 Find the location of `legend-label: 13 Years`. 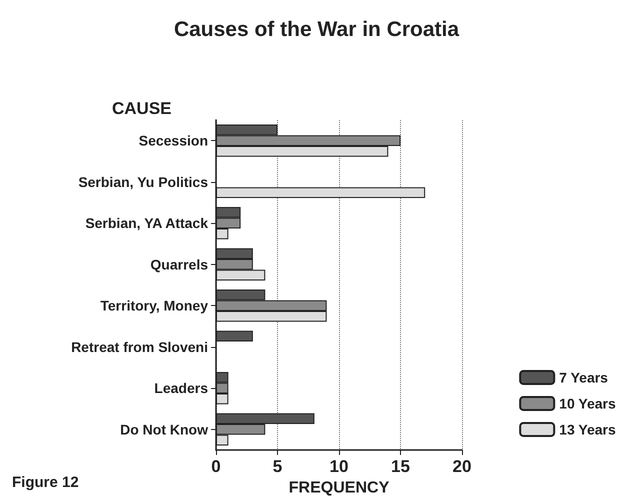

legend-label: 13 Years is located at coordinates (587, 430).